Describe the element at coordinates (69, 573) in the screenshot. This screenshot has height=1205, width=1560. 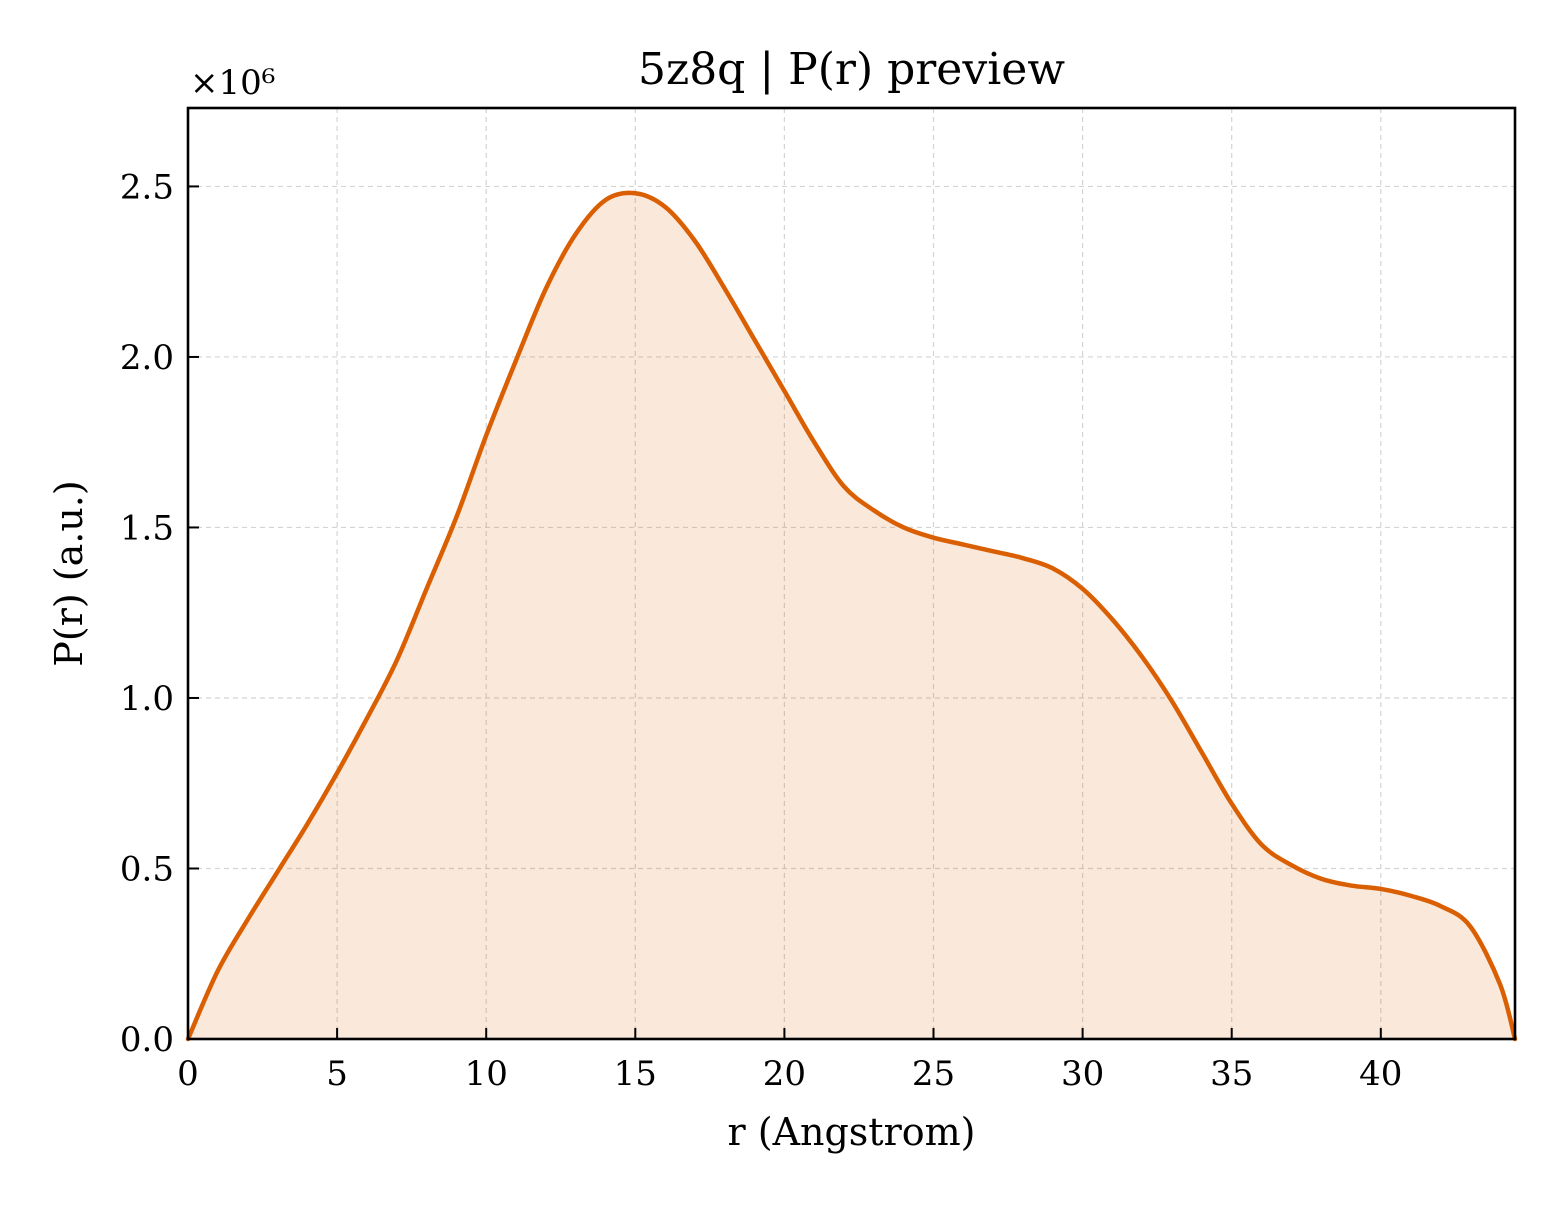
I see `y-axis-label: P(r) (a.u.)` at that location.